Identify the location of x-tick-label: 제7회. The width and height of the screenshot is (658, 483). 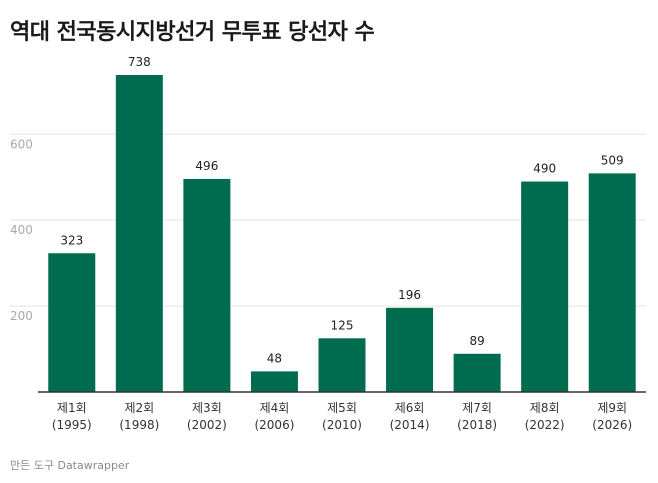
(477, 408).